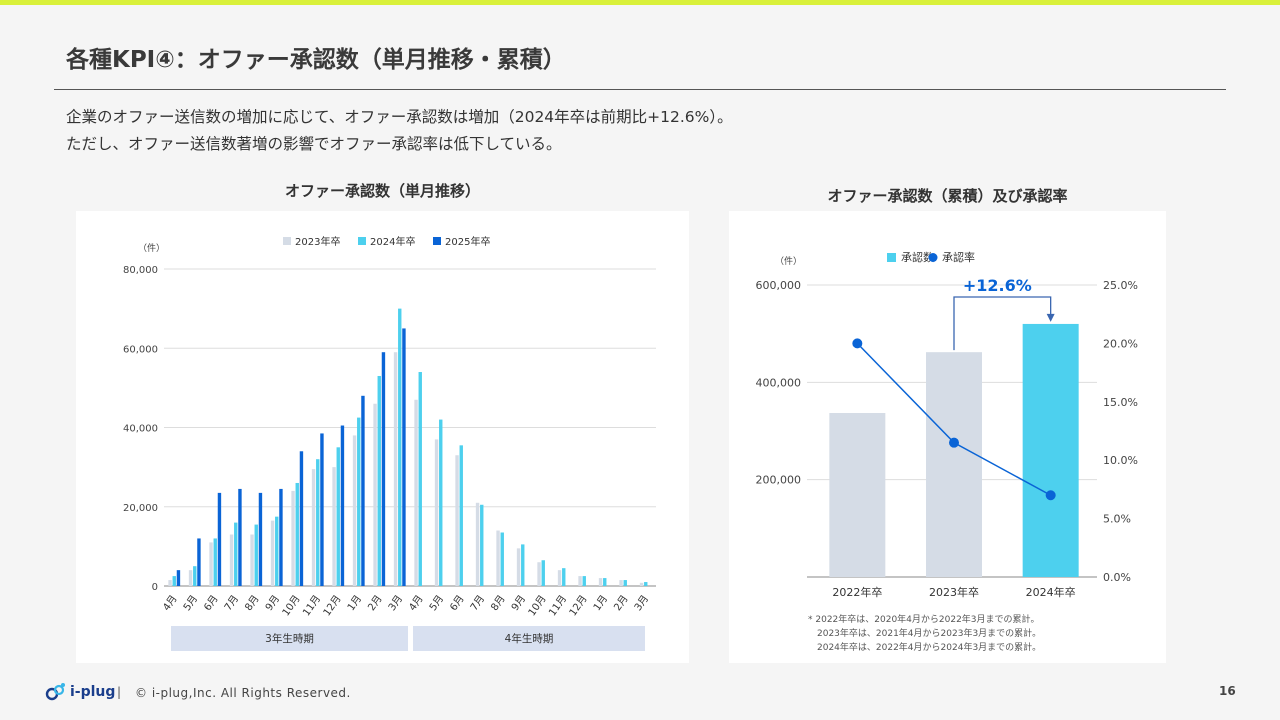 The image size is (1280, 720). I want to click on period-band-4th, so click(529, 638).